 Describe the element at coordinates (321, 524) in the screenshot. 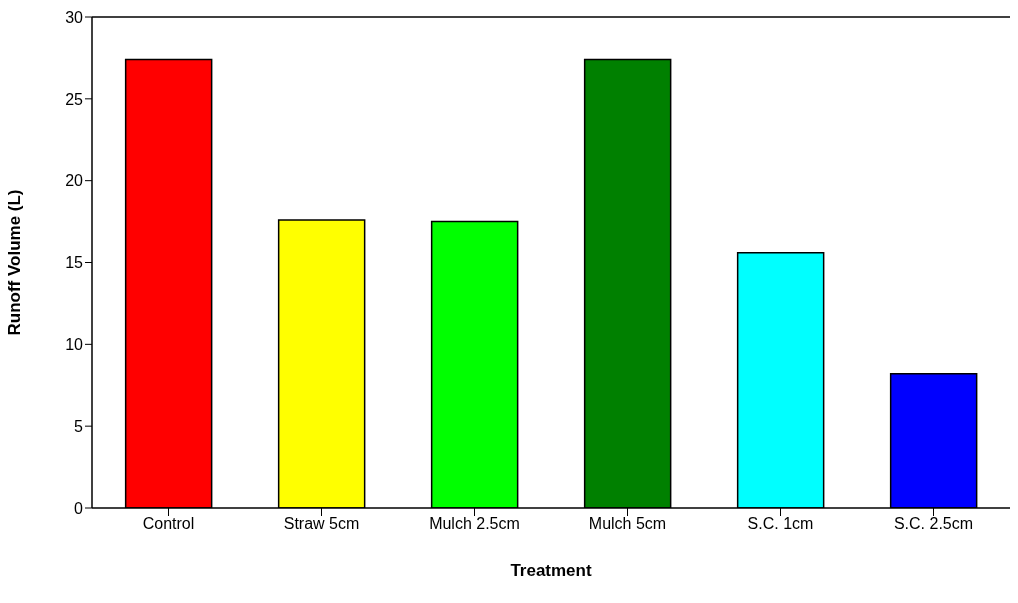

I see `x-tick-label: Straw 5cm` at that location.